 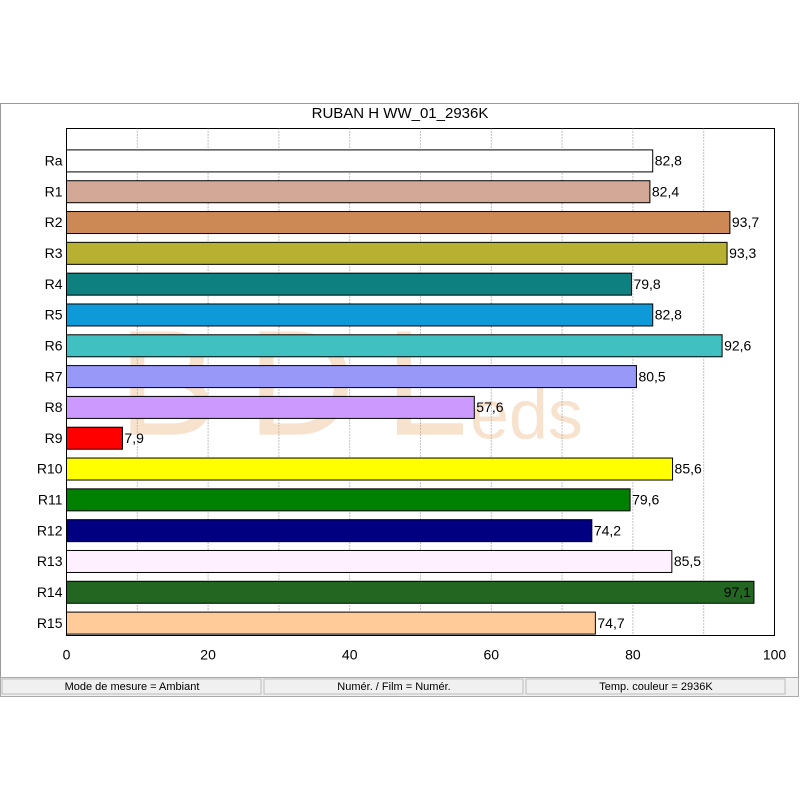 I want to click on status-text: Temp. couleur = 2936K, so click(x=656, y=687).